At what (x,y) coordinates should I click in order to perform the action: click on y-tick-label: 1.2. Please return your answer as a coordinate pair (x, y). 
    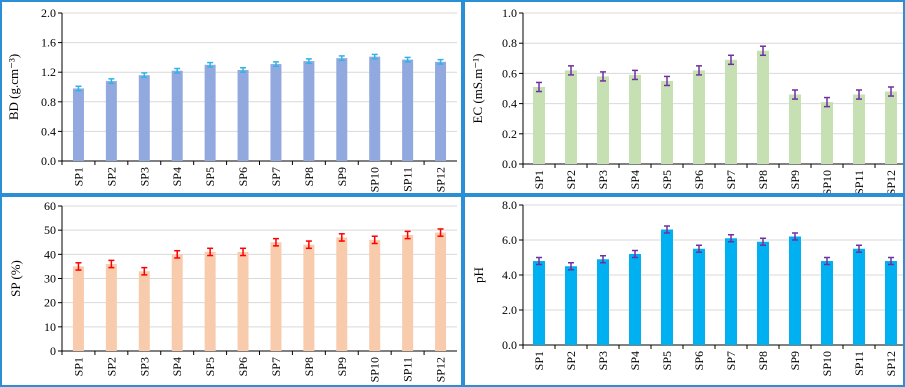
    Looking at the image, I should click on (48, 72).